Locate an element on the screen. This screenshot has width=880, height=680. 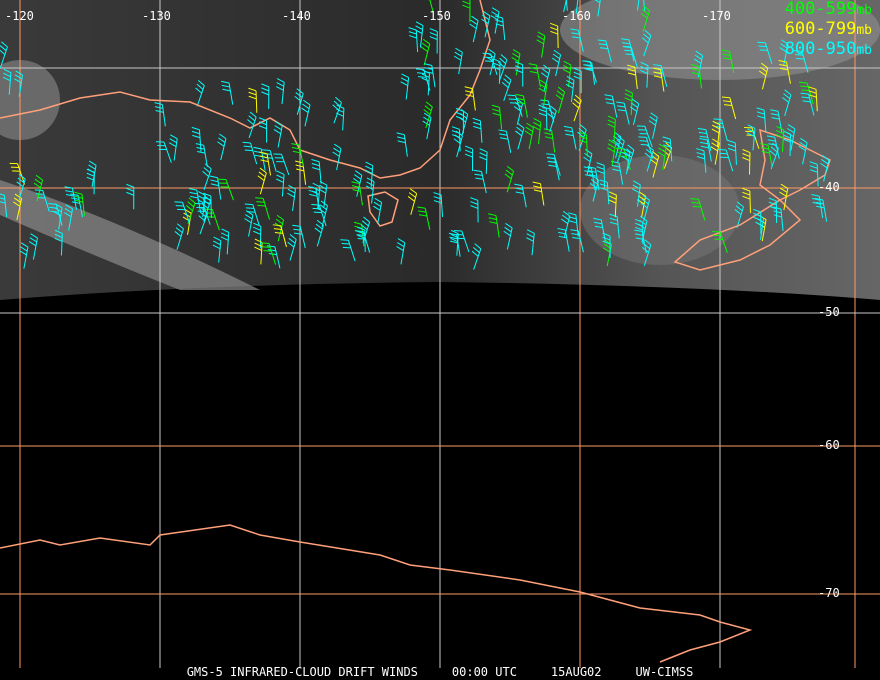
longitude-label: -150 is located at coordinates (436, 16).